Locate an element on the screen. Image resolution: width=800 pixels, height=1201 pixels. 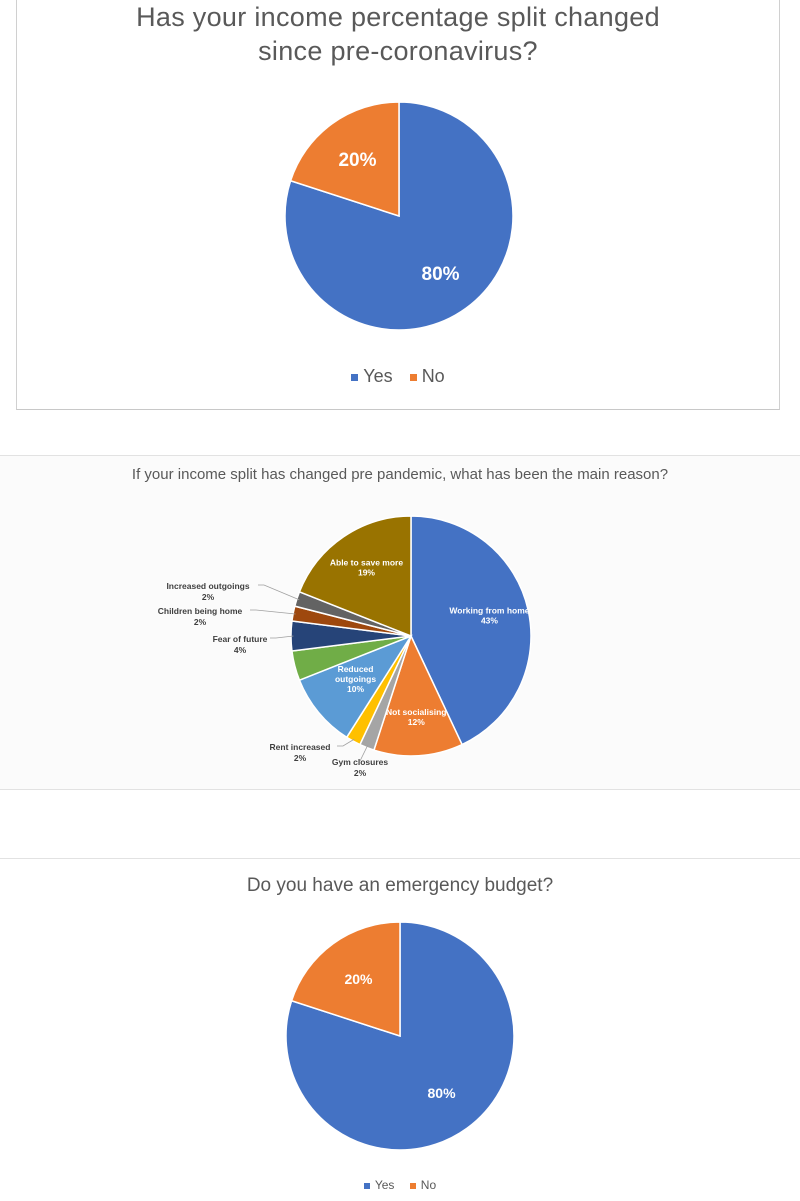
leader-line-gym-closures is located at coordinates (364, 753).